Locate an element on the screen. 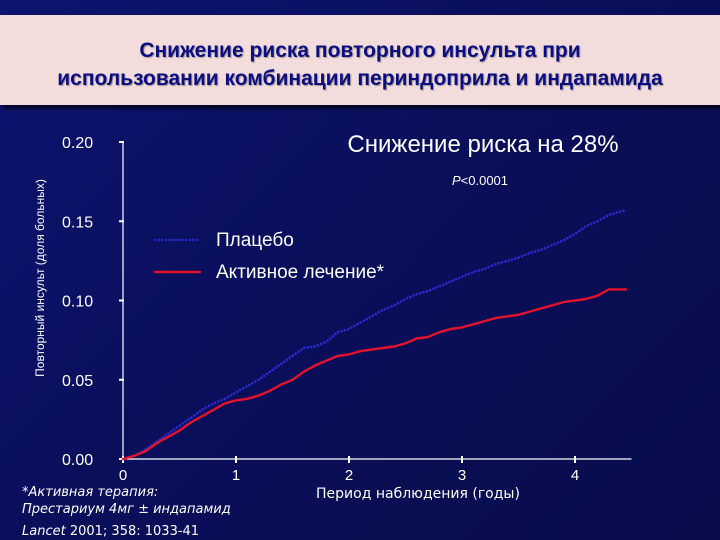 This screenshot has width=720, height=540. legend: Плацебо Активное лечение* is located at coordinates (269, 256).